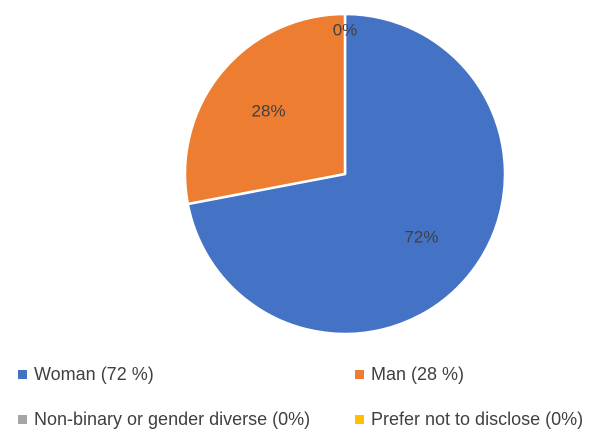  I want to click on legend-item-woman: Woman (72 %), so click(86, 374).